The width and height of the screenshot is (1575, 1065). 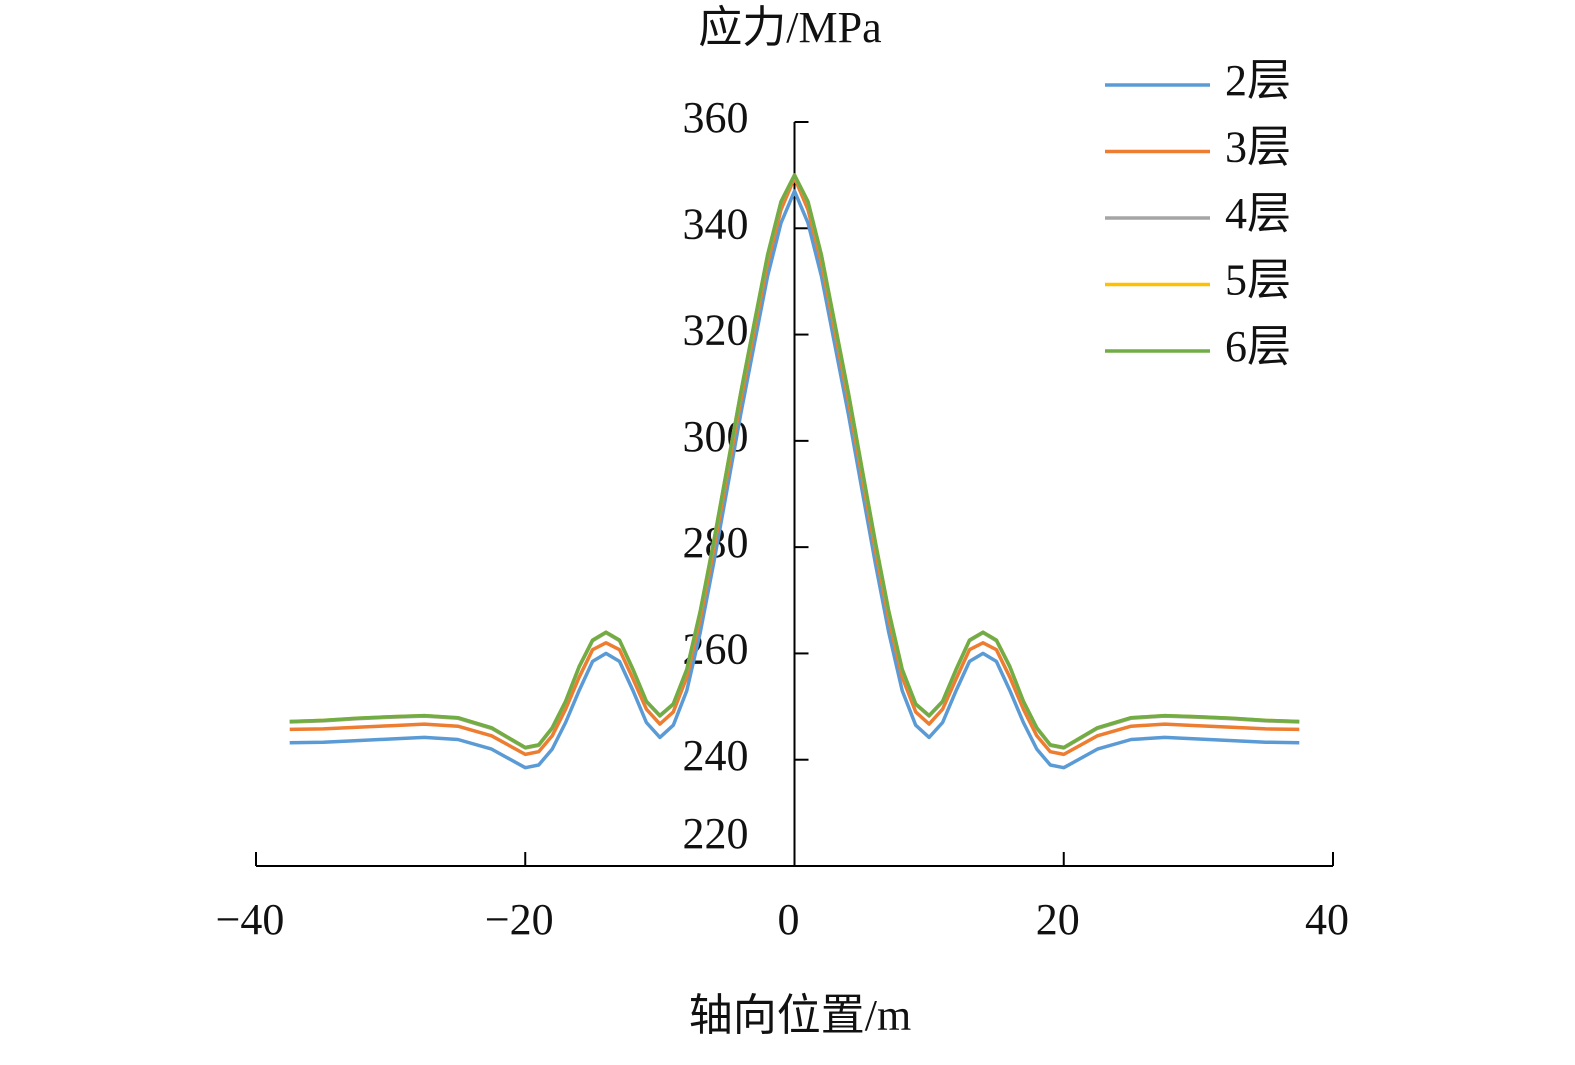 What do you see at coordinates (1258, 147) in the screenshot?
I see `legend-label: 3层` at bounding box center [1258, 147].